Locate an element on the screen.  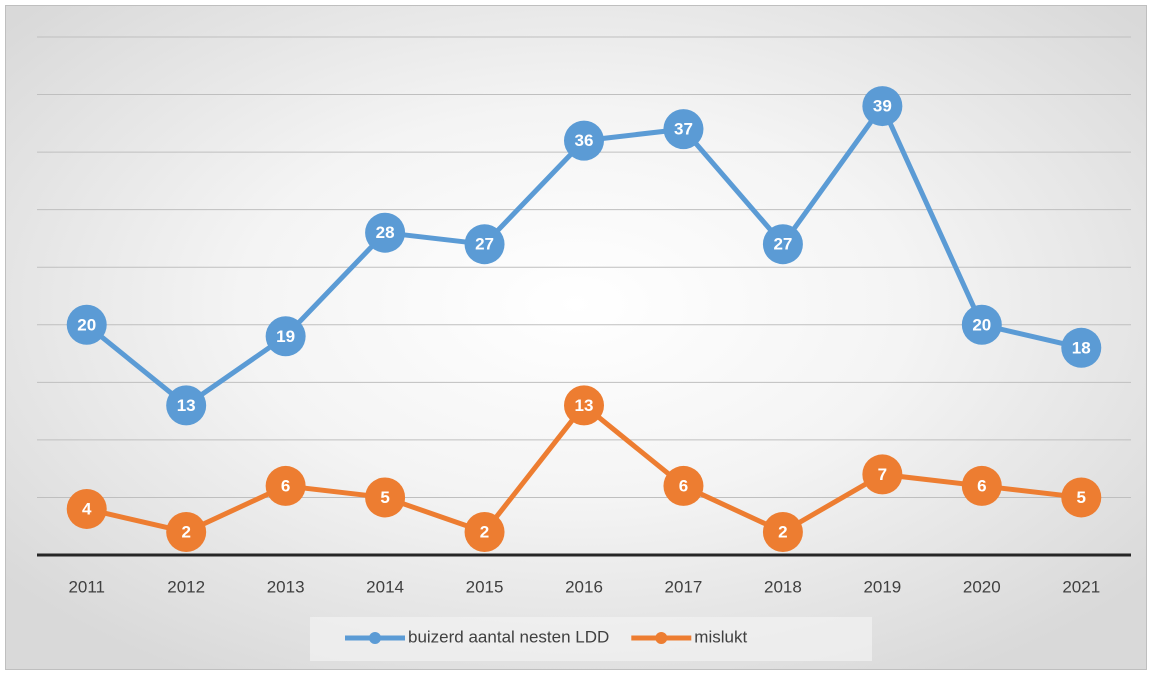
x-tick-label: 2019 is located at coordinates (882, 586).